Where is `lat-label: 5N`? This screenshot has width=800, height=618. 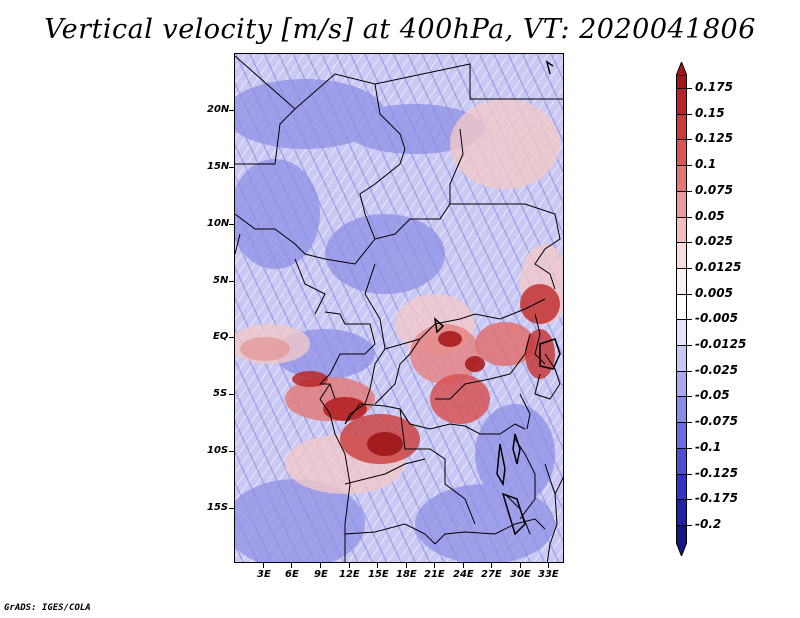
lat-label: 5N is located at coordinates (221, 280).